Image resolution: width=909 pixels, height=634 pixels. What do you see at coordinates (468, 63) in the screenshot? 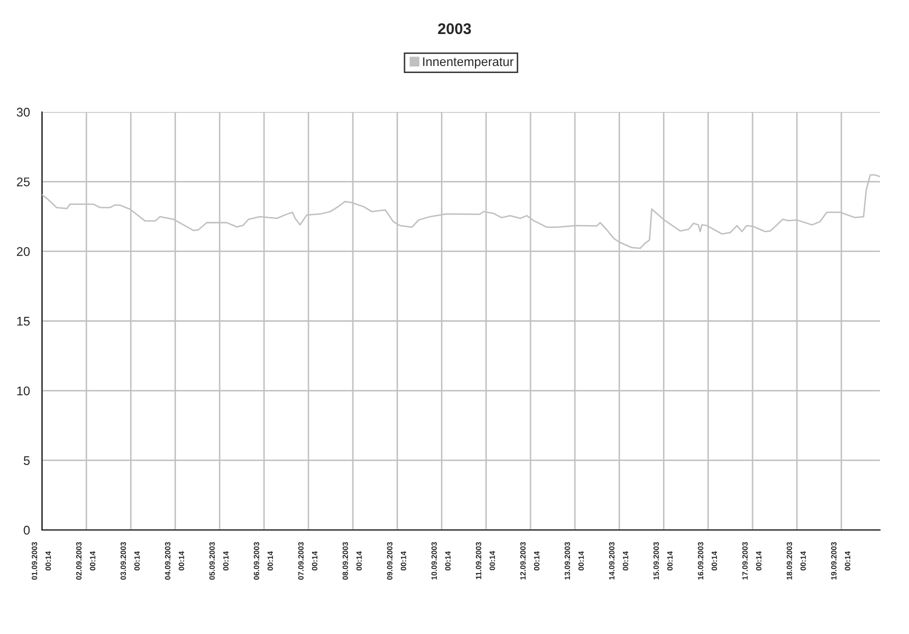
I see `legend-label: Innentemperatur` at bounding box center [468, 63].